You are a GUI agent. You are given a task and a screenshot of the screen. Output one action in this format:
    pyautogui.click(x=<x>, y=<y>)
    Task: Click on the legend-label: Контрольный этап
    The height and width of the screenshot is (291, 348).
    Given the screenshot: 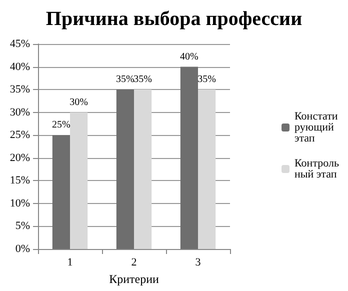 What is the action you would take?
    pyautogui.click(x=317, y=169)
    